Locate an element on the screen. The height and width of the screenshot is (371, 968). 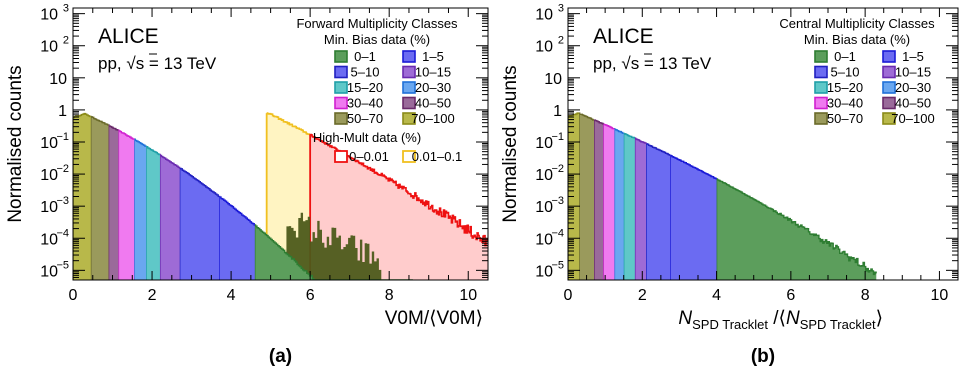
panel-label: (a) is located at coordinates (280, 356).